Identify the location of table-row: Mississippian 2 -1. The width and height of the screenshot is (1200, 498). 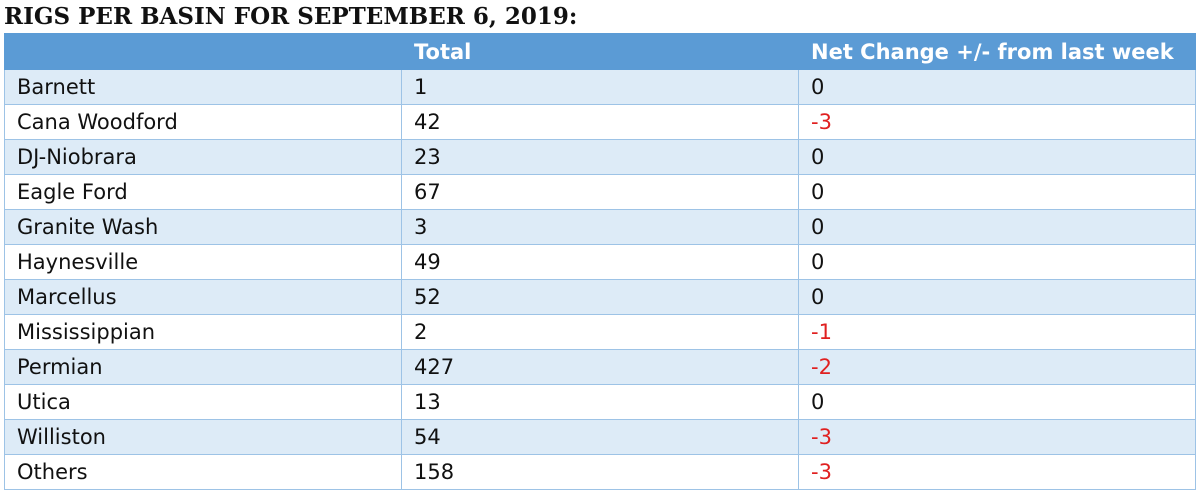
(600, 332).